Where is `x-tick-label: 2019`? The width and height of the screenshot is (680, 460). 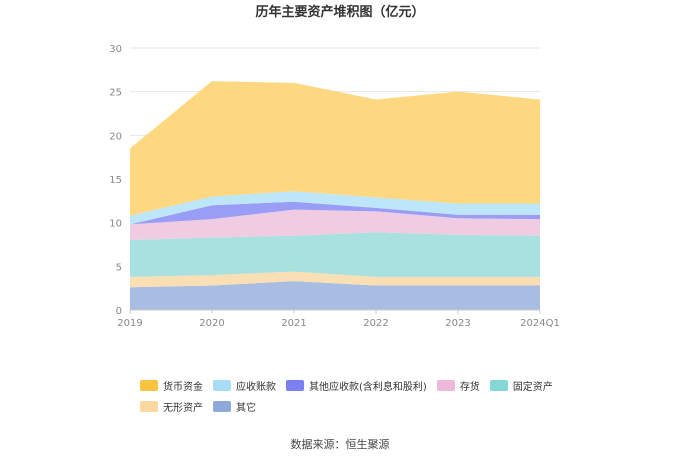
x-tick-label: 2019 is located at coordinates (129, 323).